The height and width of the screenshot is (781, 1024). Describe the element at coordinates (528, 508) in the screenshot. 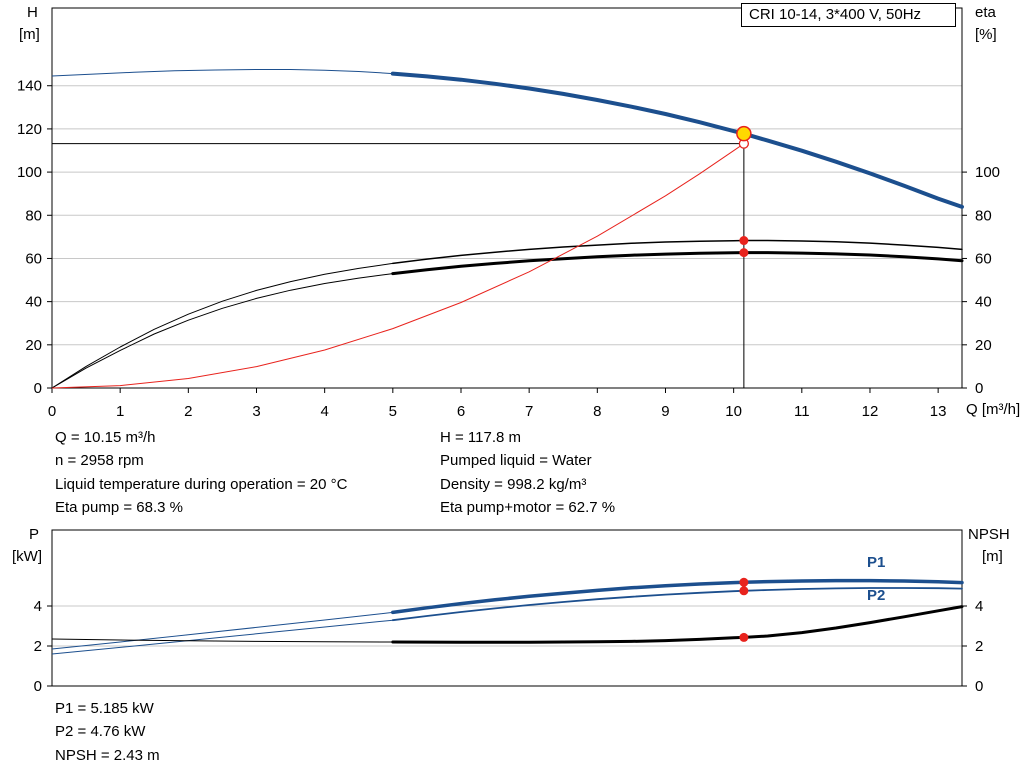

I see `info-eta-pump-motor: Eta pump+motor = 62.7 %` at that location.